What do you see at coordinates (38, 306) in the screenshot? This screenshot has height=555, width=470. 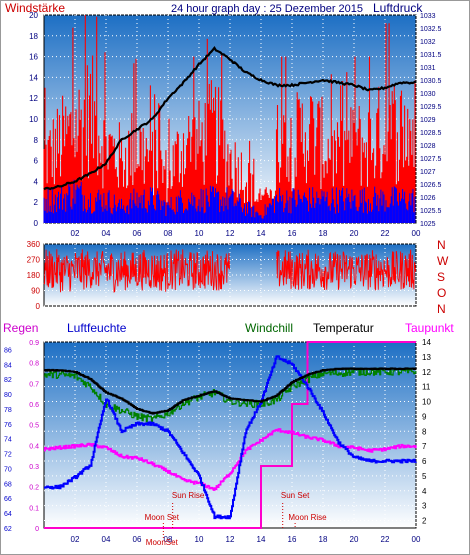 I see `direction-left-tick: 0` at bounding box center [38, 306].